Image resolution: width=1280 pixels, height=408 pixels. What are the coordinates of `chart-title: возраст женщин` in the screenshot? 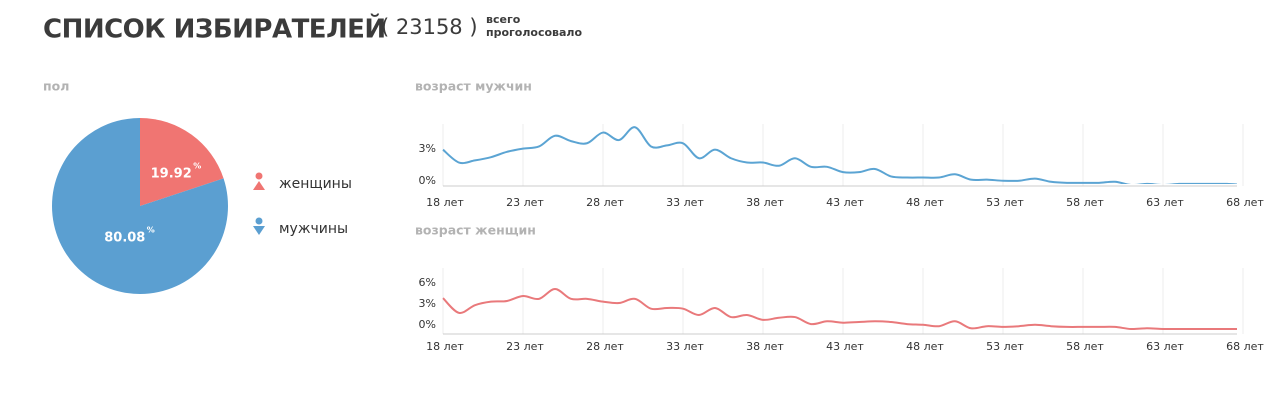 It's located at (475, 230).